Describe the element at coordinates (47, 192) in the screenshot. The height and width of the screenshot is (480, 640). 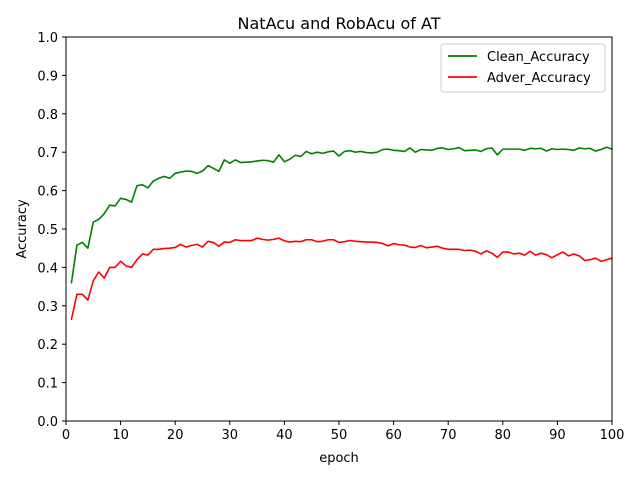
I see `y-tick-label: 0.6` at that location.